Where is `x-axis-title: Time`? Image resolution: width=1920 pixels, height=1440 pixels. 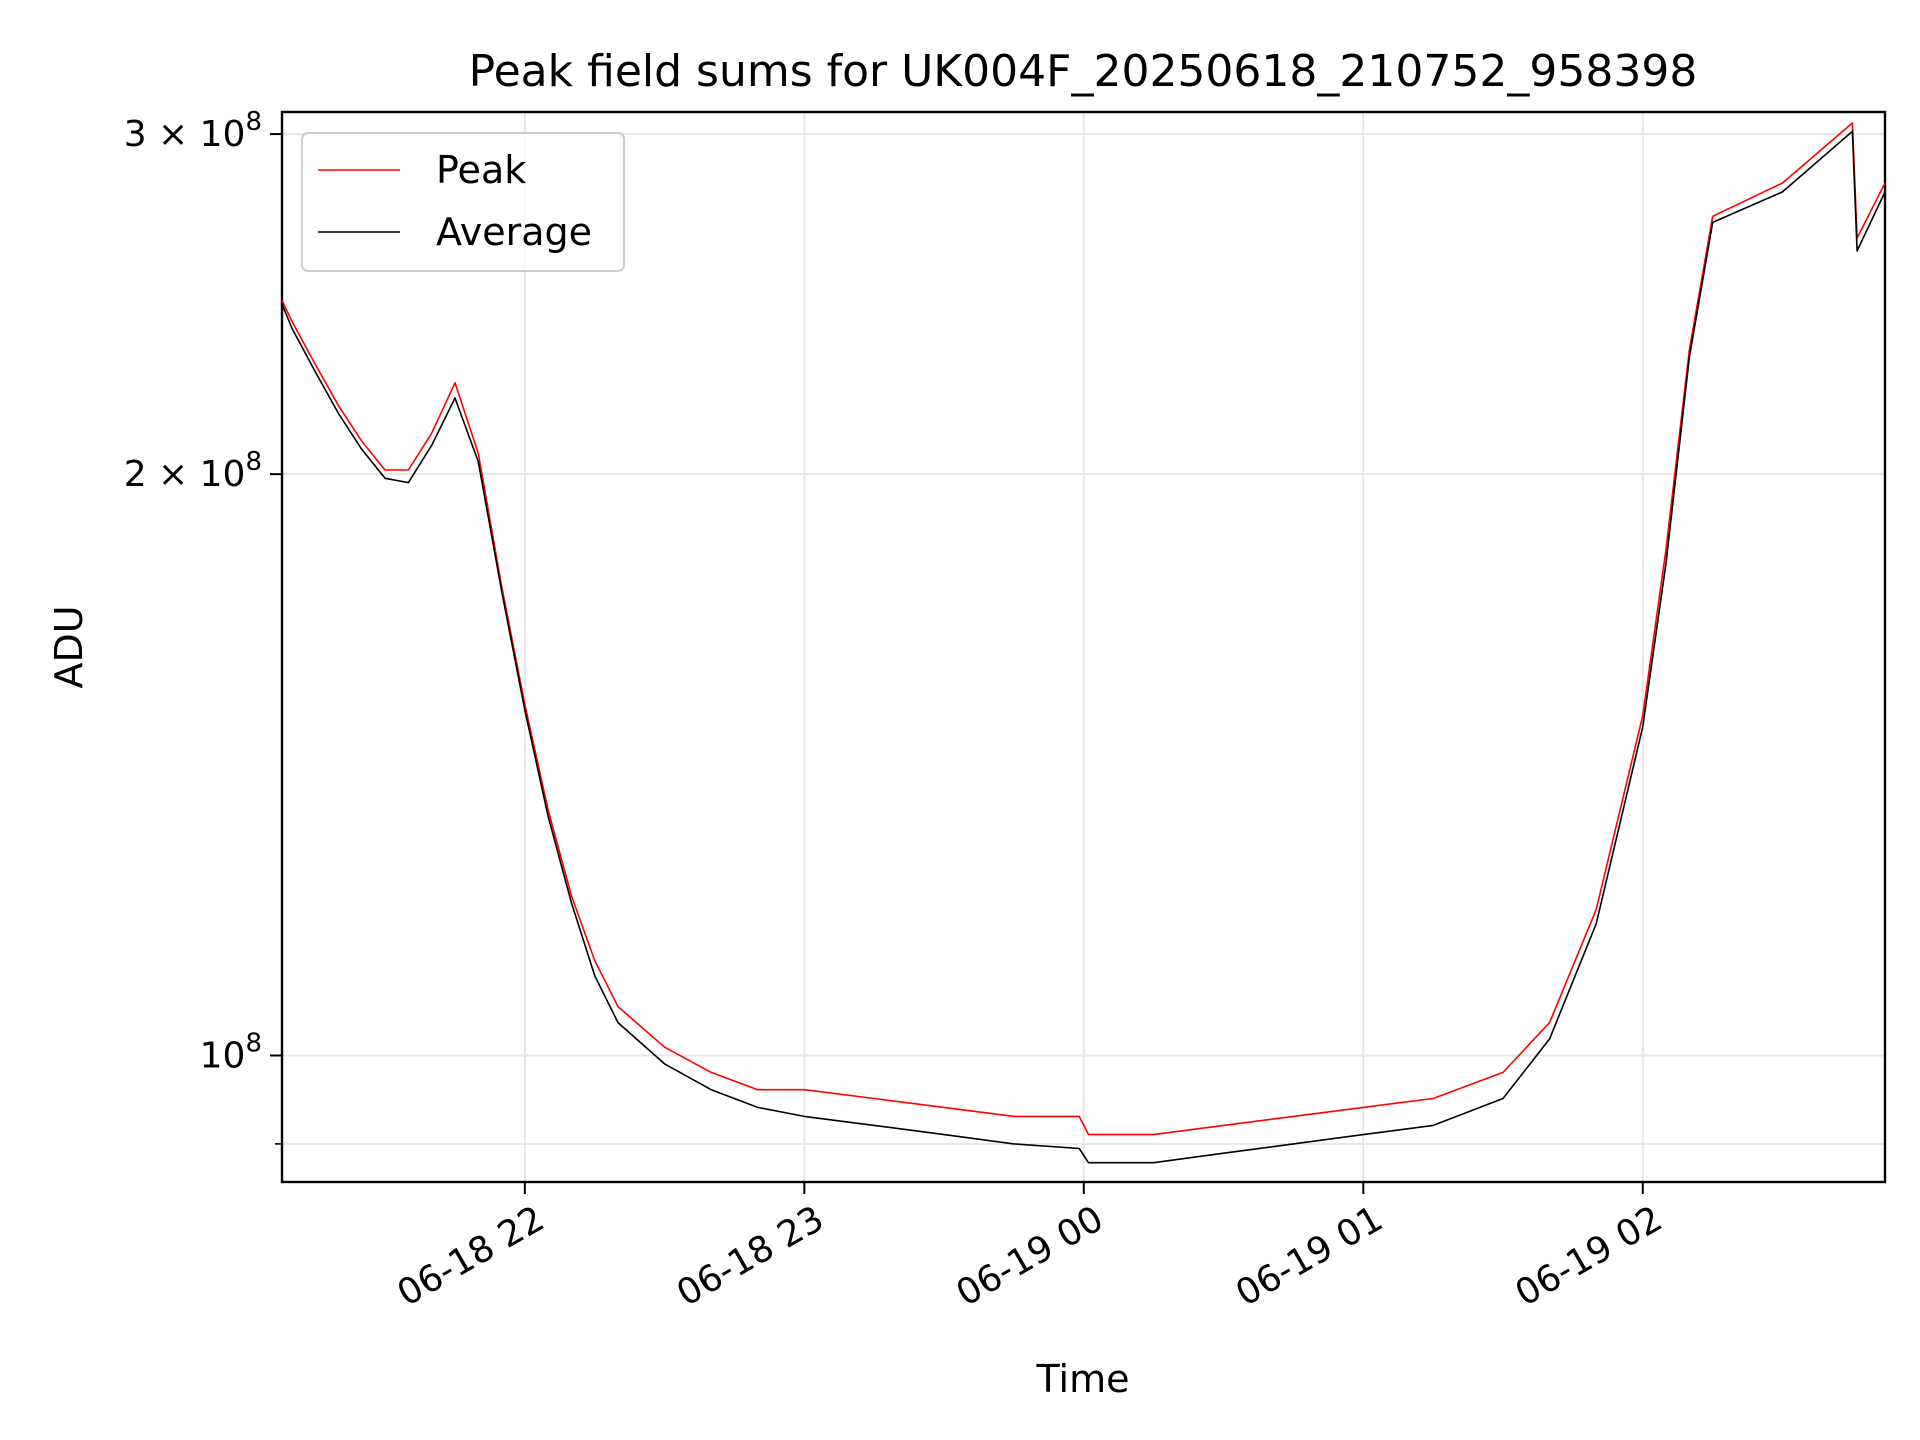 x-axis-title: Time is located at coordinates (1083, 1379).